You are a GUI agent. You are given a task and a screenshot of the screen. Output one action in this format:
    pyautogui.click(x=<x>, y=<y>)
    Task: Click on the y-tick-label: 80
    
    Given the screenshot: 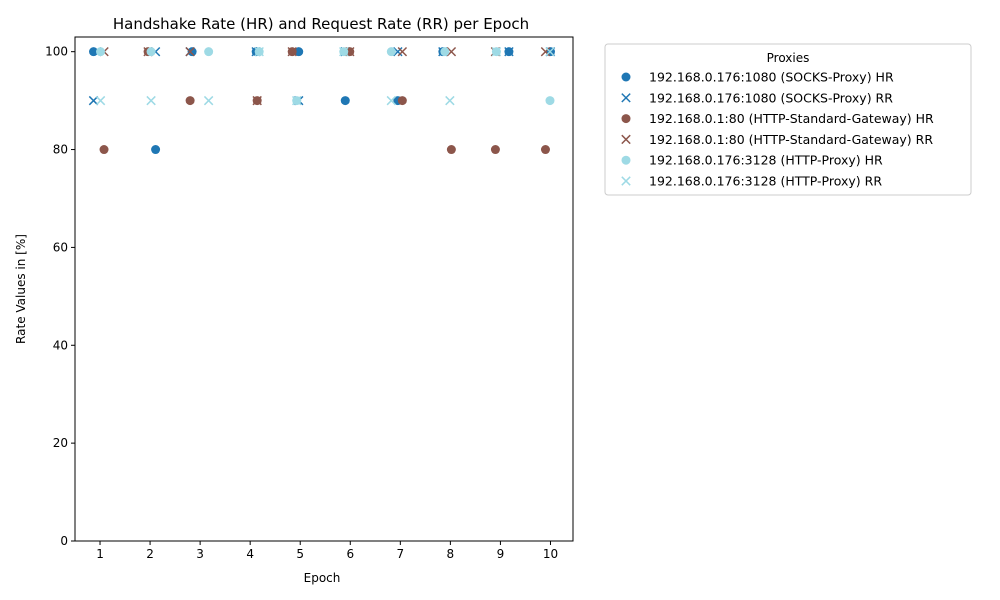 What is the action you would take?
    pyautogui.click(x=60, y=150)
    